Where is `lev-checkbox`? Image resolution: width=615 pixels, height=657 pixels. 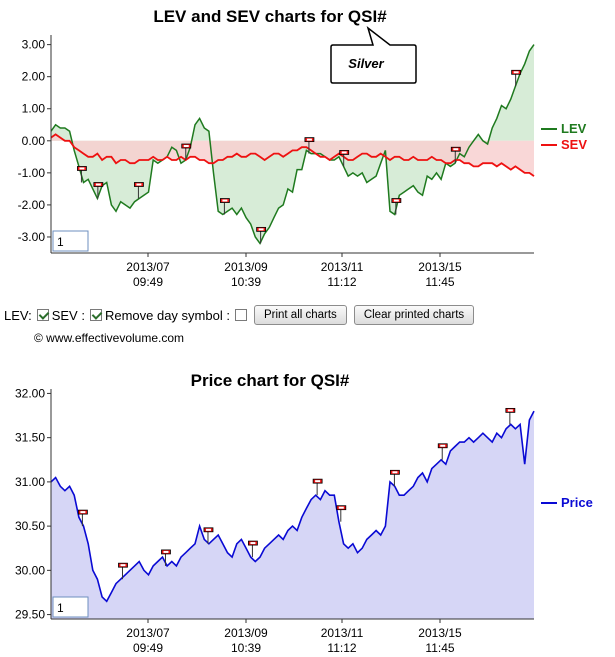 lev-checkbox is located at coordinates (42, 315).